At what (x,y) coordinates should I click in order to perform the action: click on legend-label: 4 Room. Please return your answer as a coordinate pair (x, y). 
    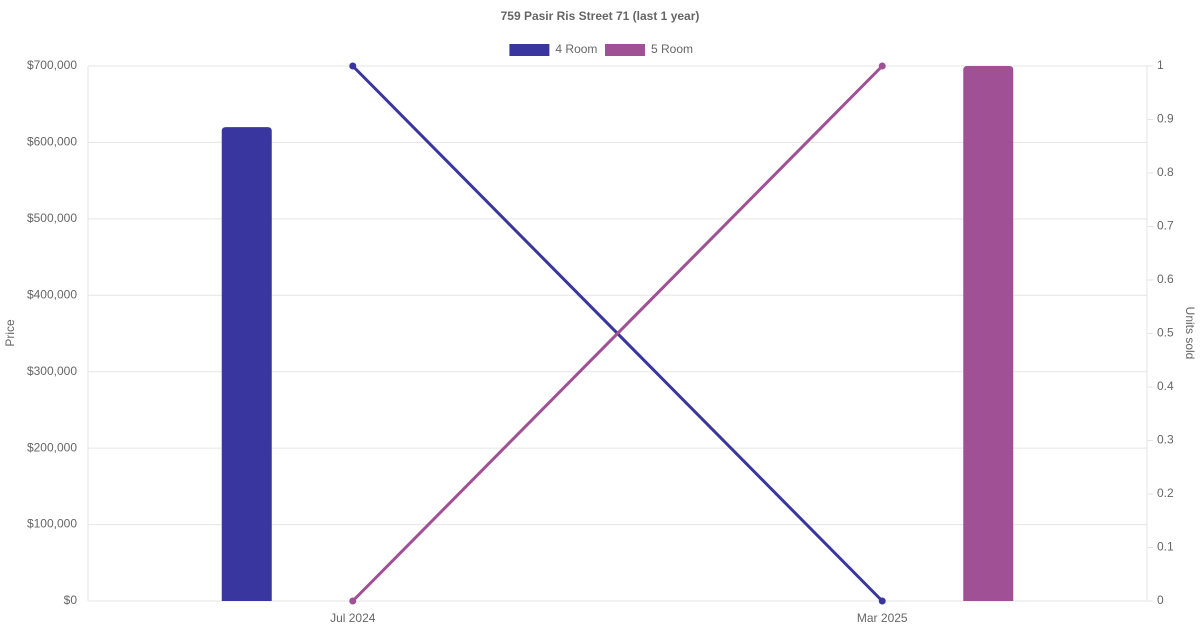
    Looking at the image, I should click on (576, 49).